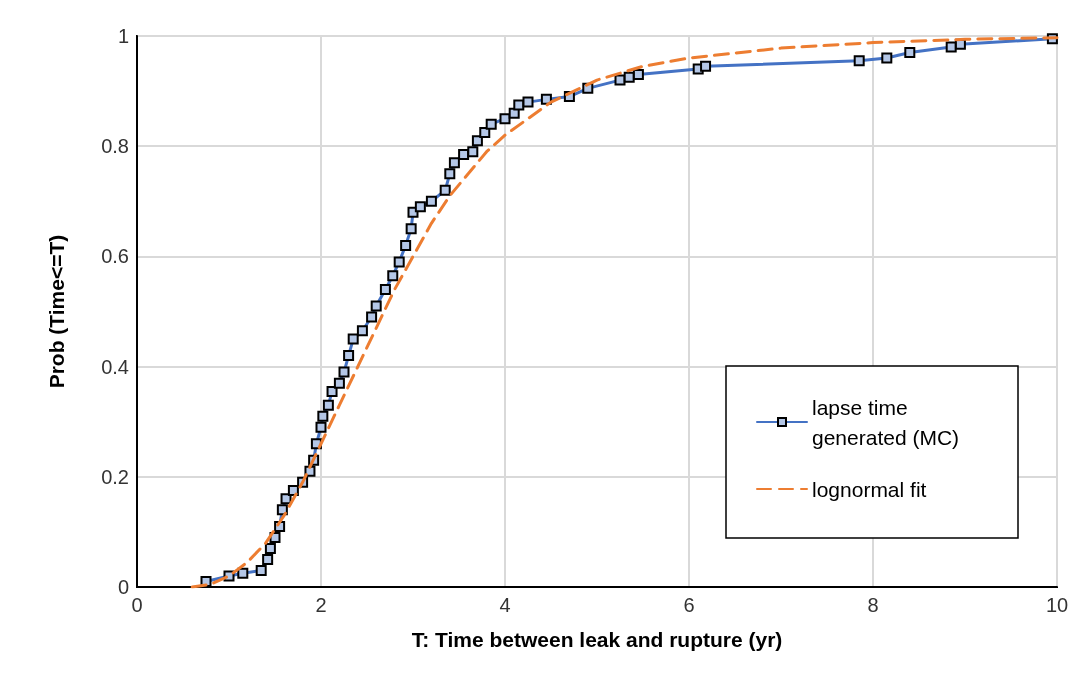 This screenshot has height=698, width=1083. What do you see at coordinates (321, 605) in the screenshot?
I see `x-tick-label: 2` at bounding box center [321, 605].